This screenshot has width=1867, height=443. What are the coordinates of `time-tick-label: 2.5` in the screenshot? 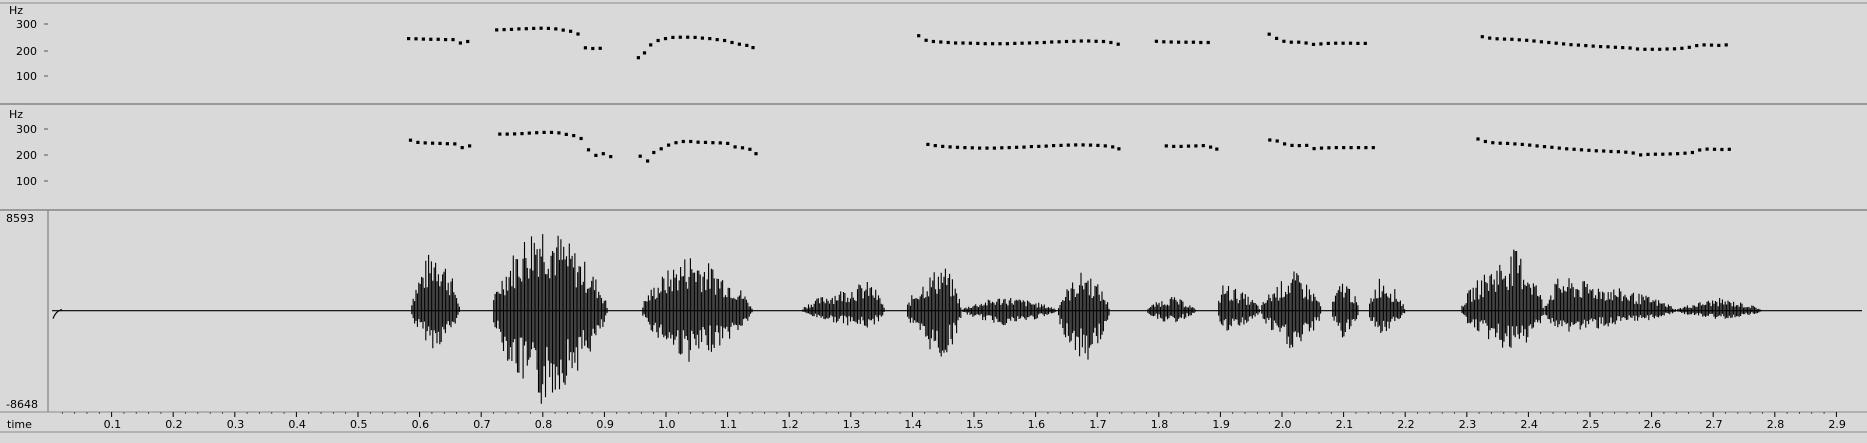 It's located at (1591, 424).